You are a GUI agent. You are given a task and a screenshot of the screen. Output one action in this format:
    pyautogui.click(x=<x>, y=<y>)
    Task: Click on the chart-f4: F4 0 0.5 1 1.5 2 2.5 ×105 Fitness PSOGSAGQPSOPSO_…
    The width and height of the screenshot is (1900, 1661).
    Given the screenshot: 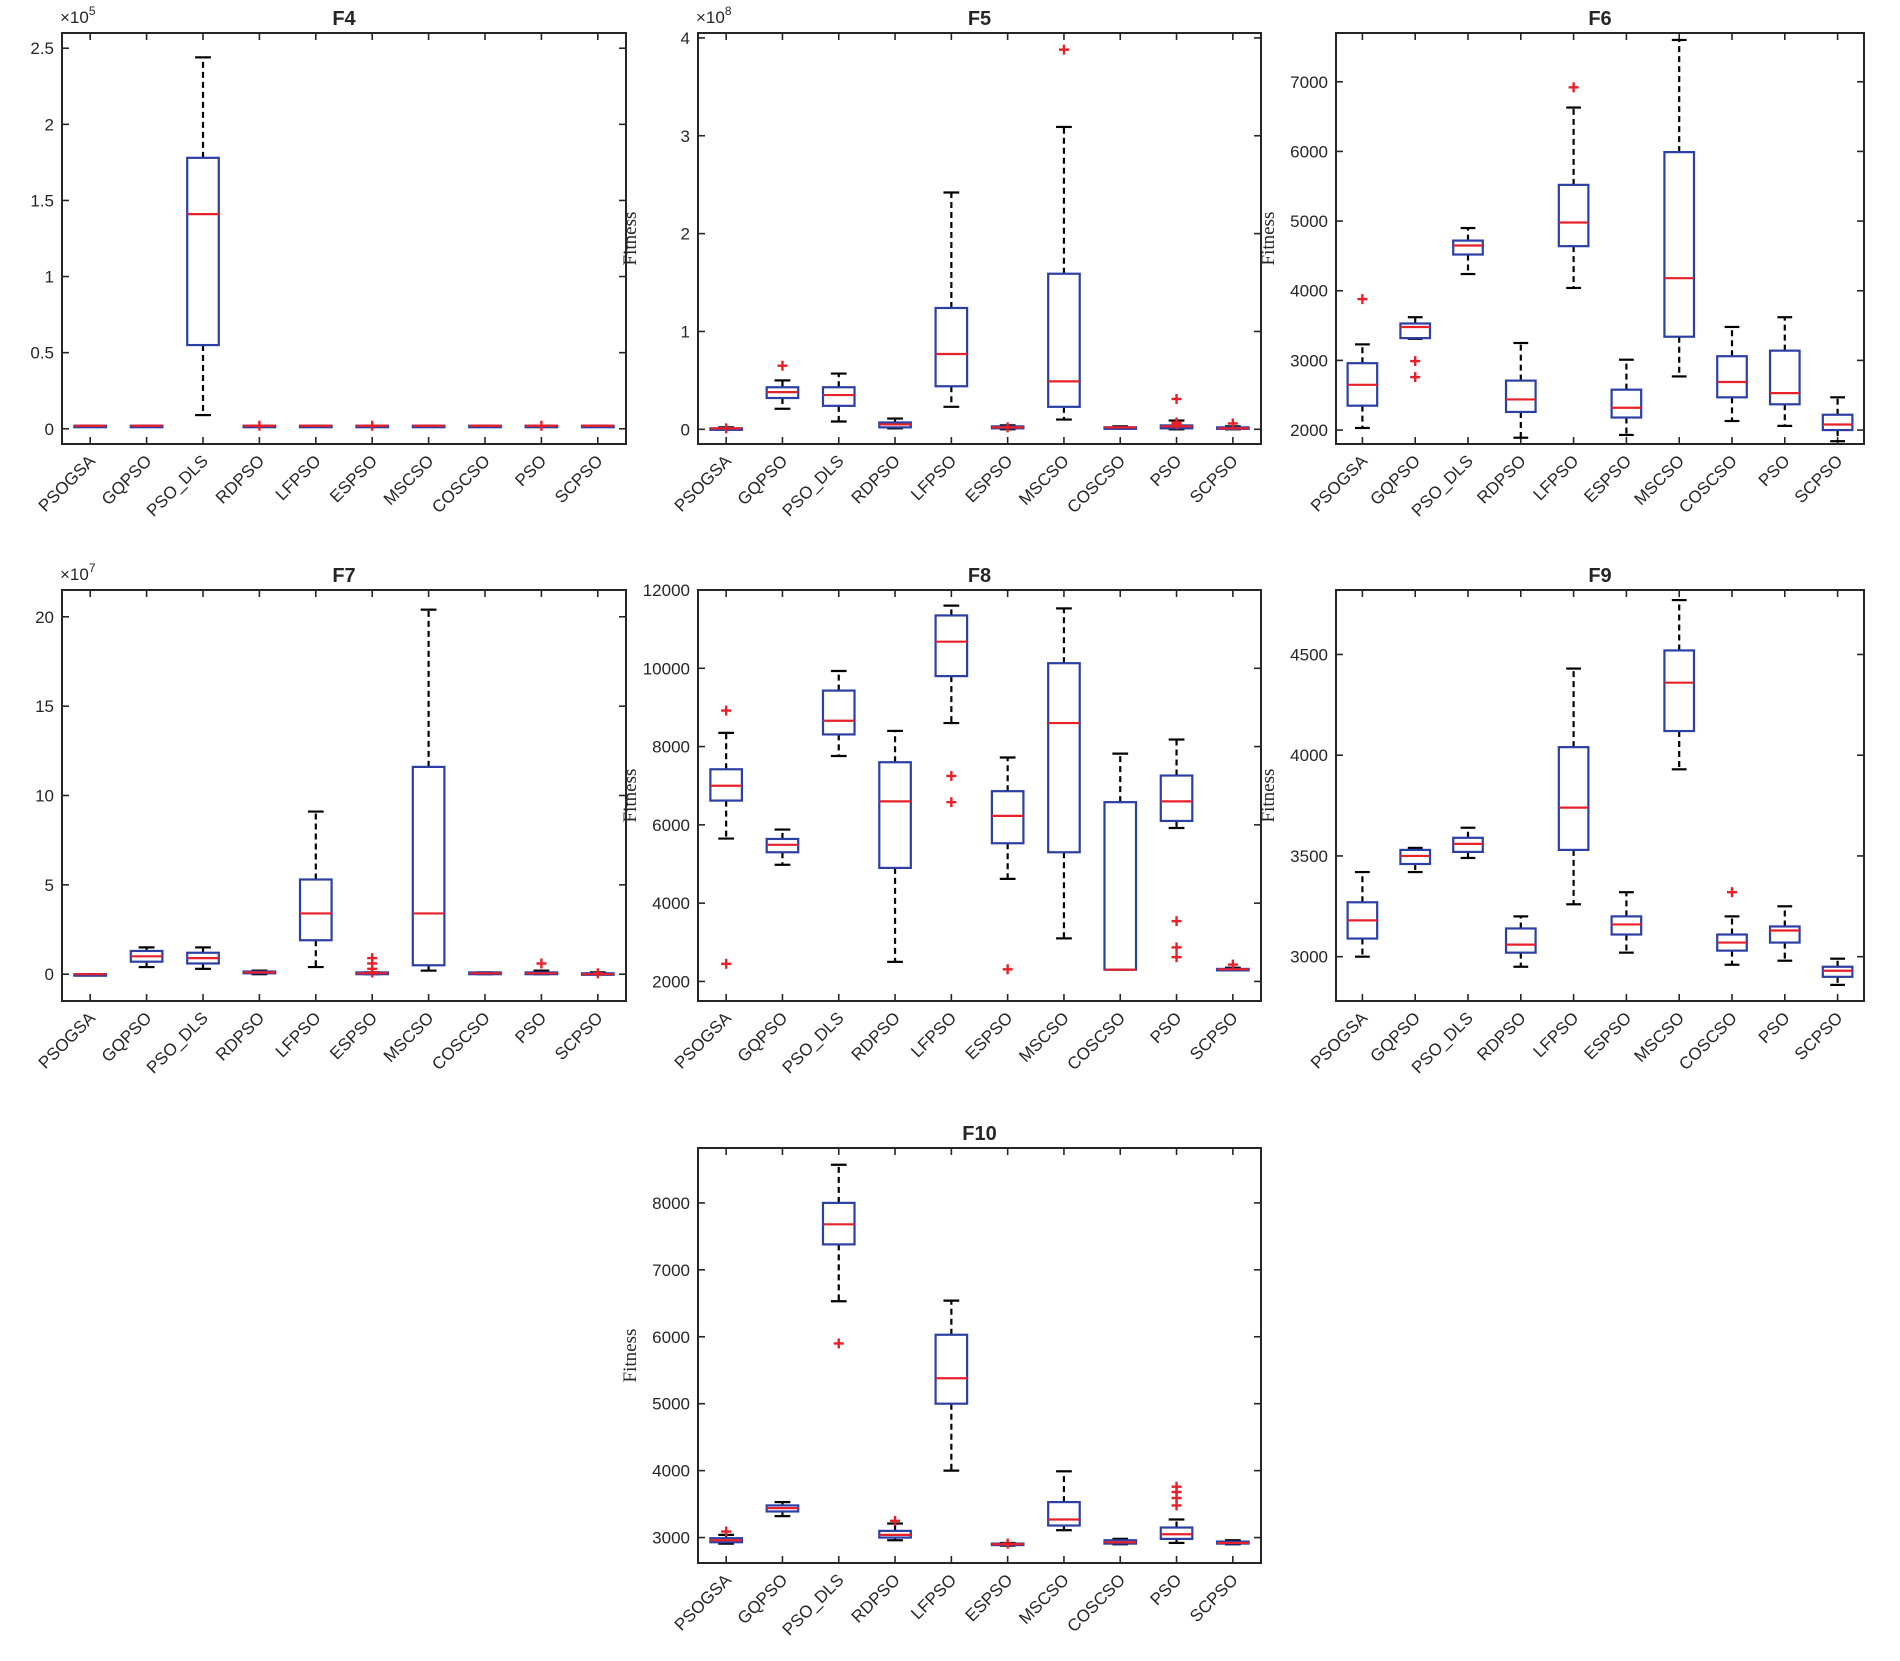 What is the action you would take?
    pyautogui.click(x=313, y=262)
    